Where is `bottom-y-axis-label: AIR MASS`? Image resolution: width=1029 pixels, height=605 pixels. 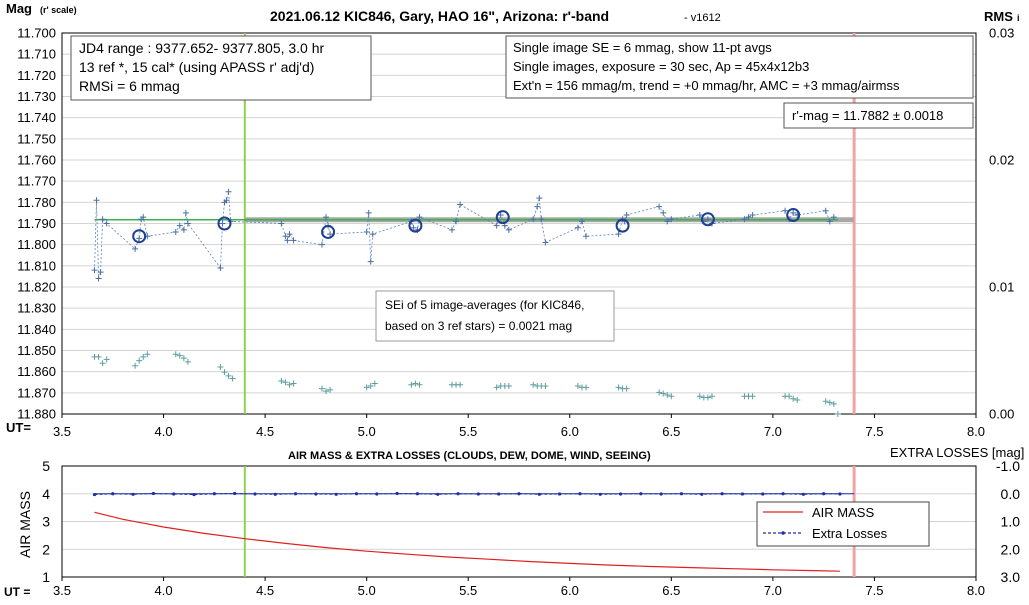 bottom-y-axis-label: AIR MASS is located at coordinates (25, 524).